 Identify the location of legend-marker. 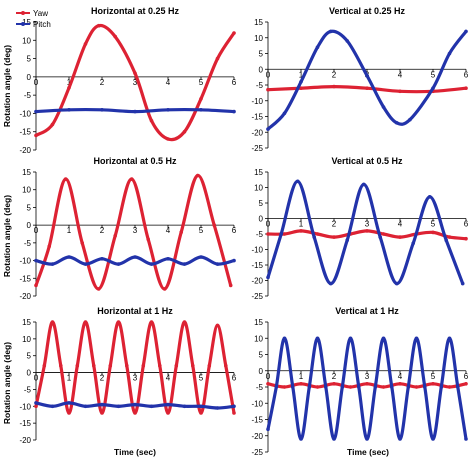
(23, 13).